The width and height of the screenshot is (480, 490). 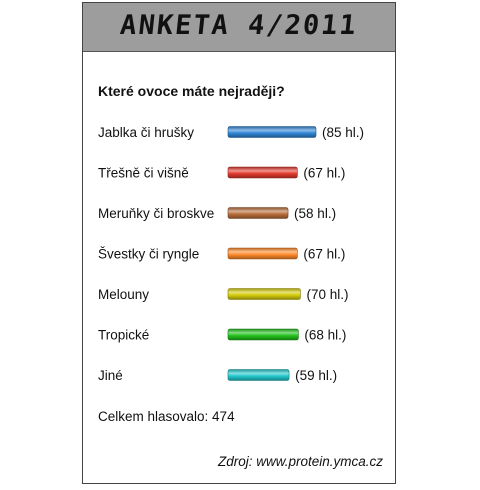 I want to click on total-votes: Celkem hlasovalo: 474, so click(x=166, y=416).